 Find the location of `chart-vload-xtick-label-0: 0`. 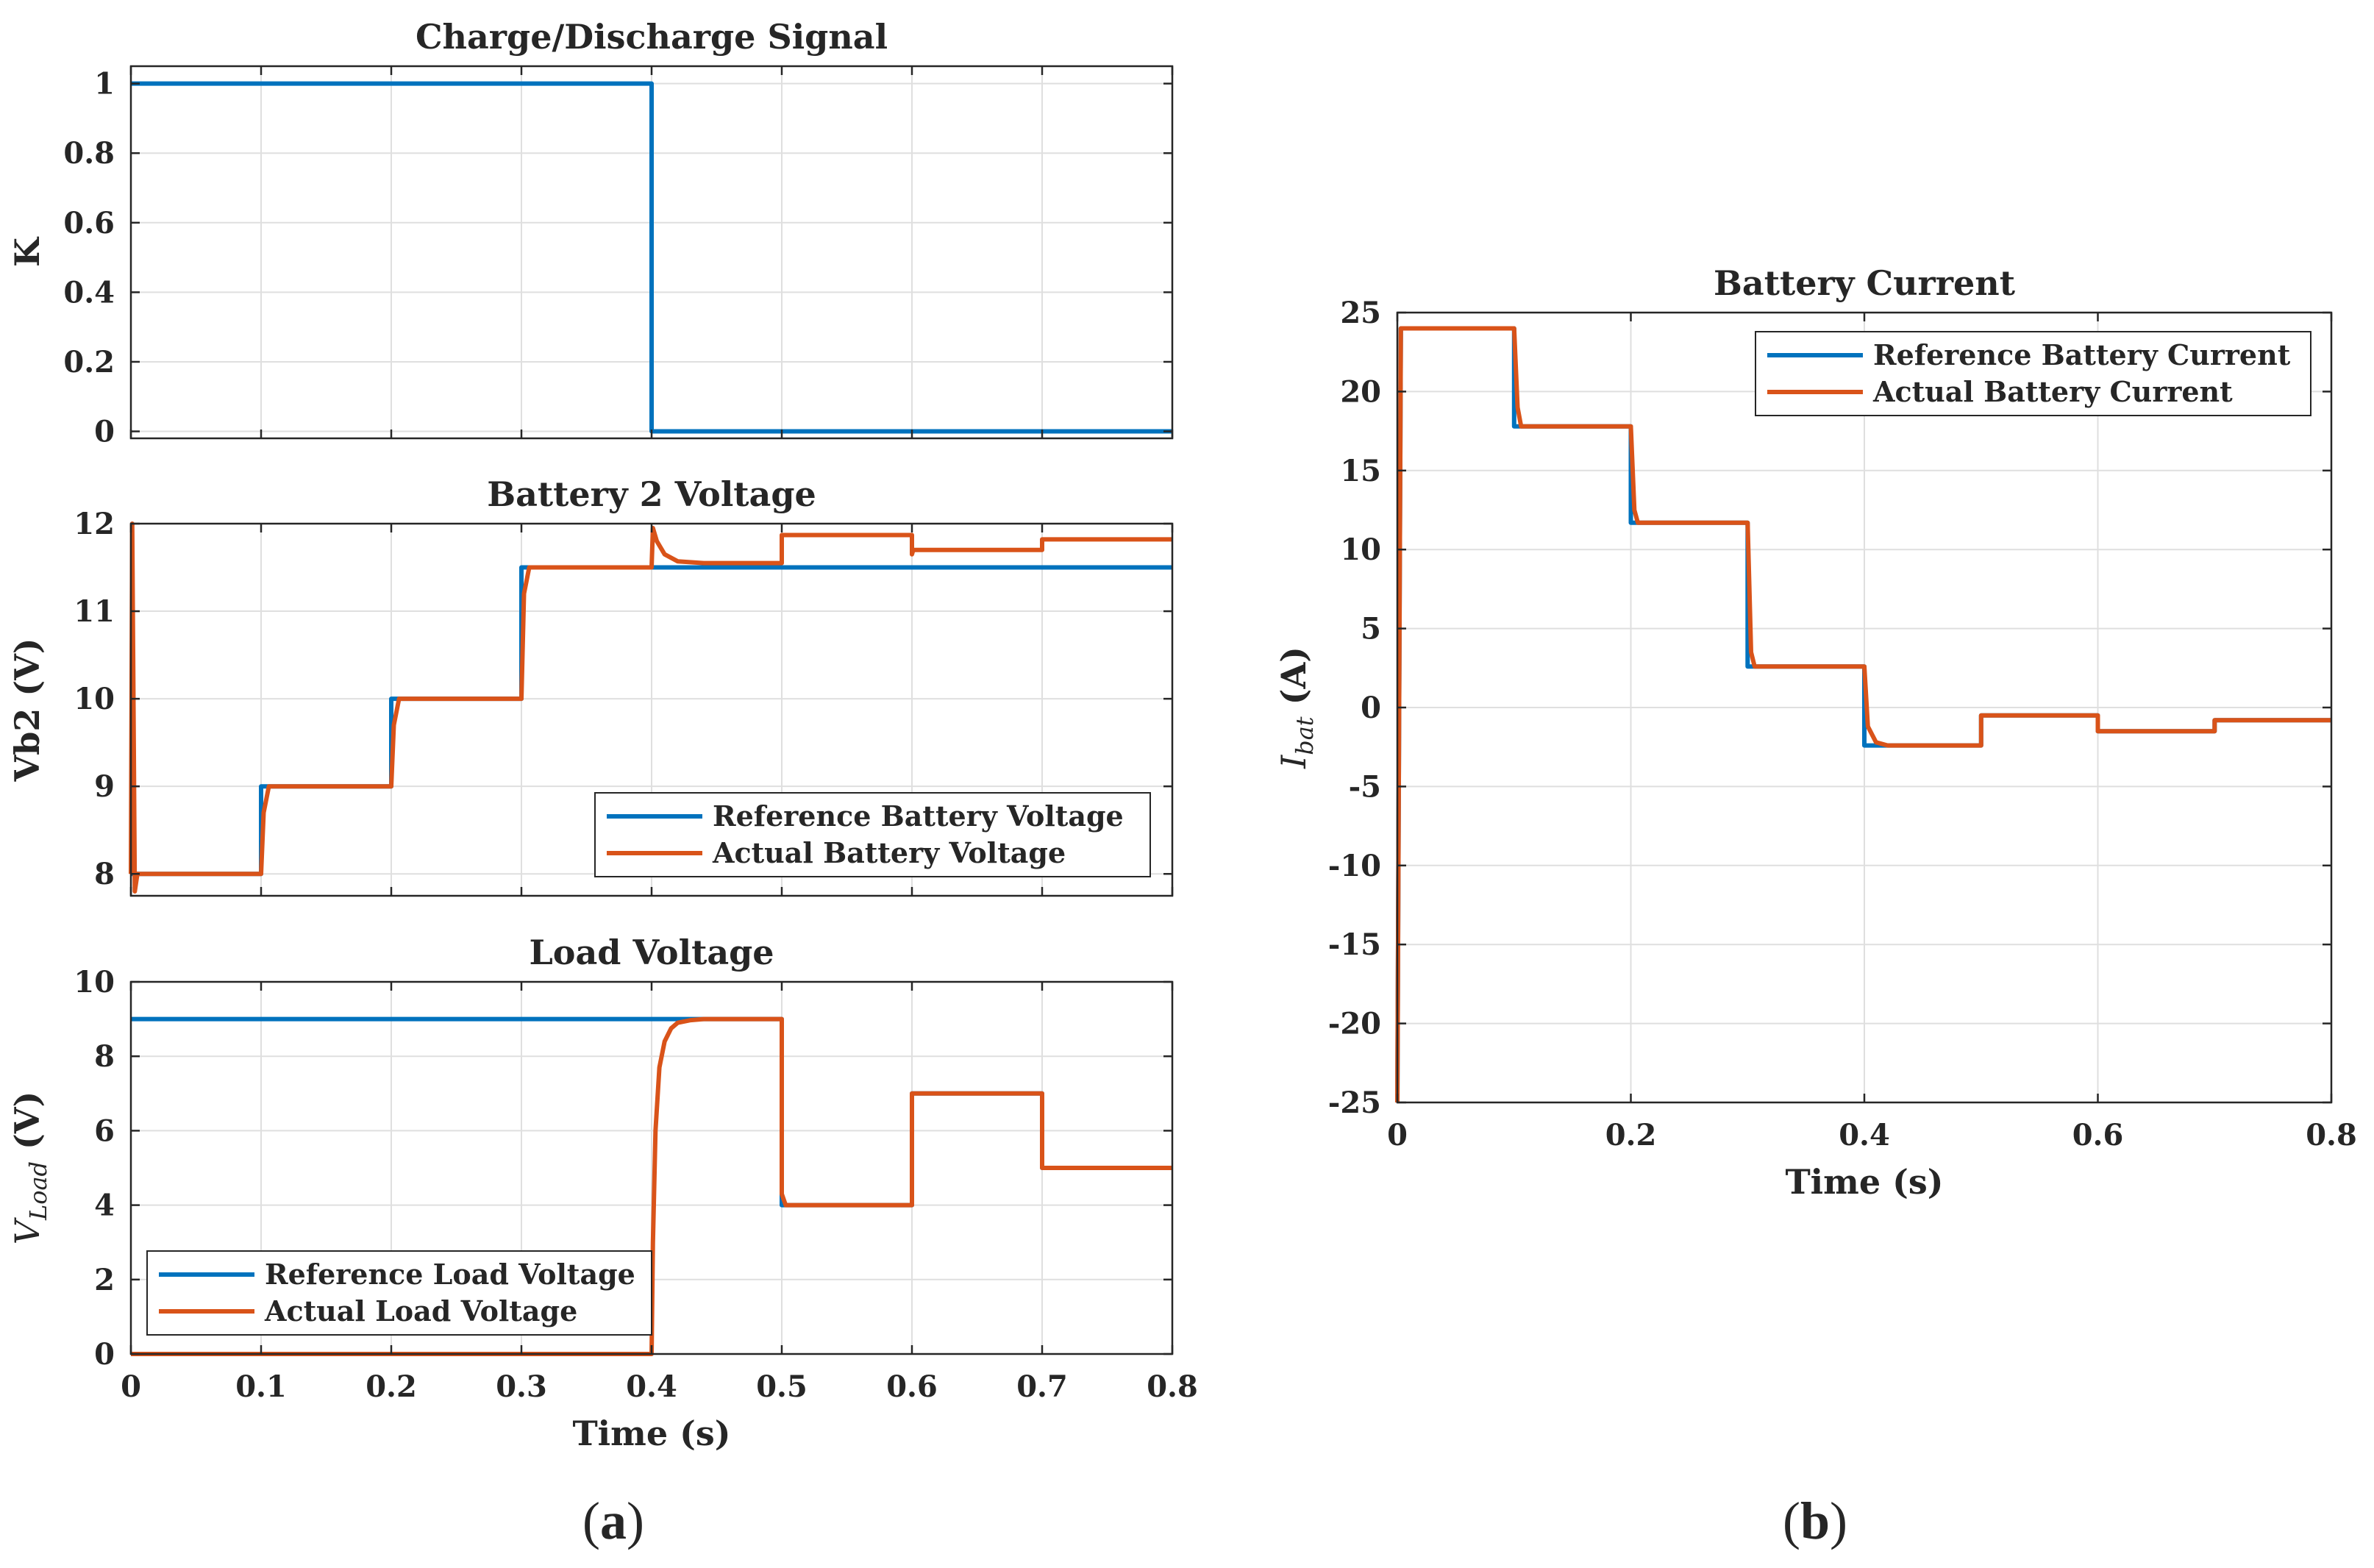

chart-vload-xtick-label-0: 0 is located at coordinates (131, 1386).